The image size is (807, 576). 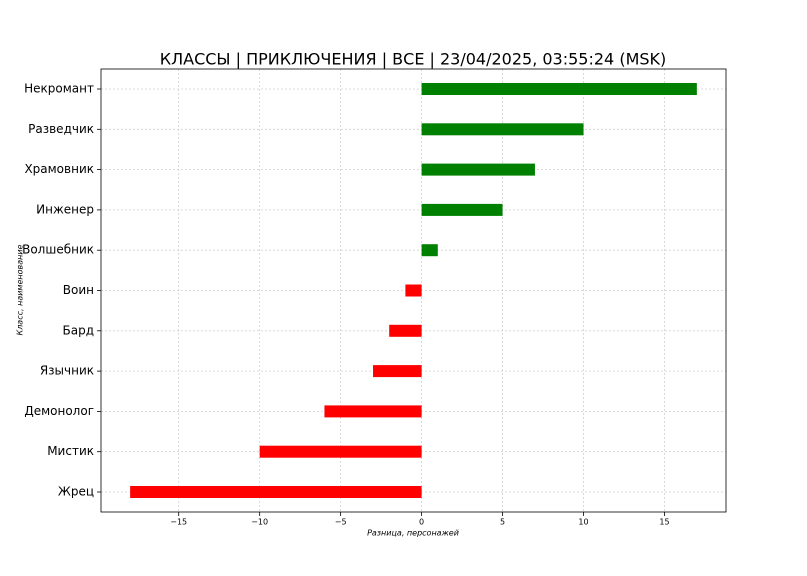 I want to click on x-axis-label: Разница, персонажей, so click(x=413, y=533).